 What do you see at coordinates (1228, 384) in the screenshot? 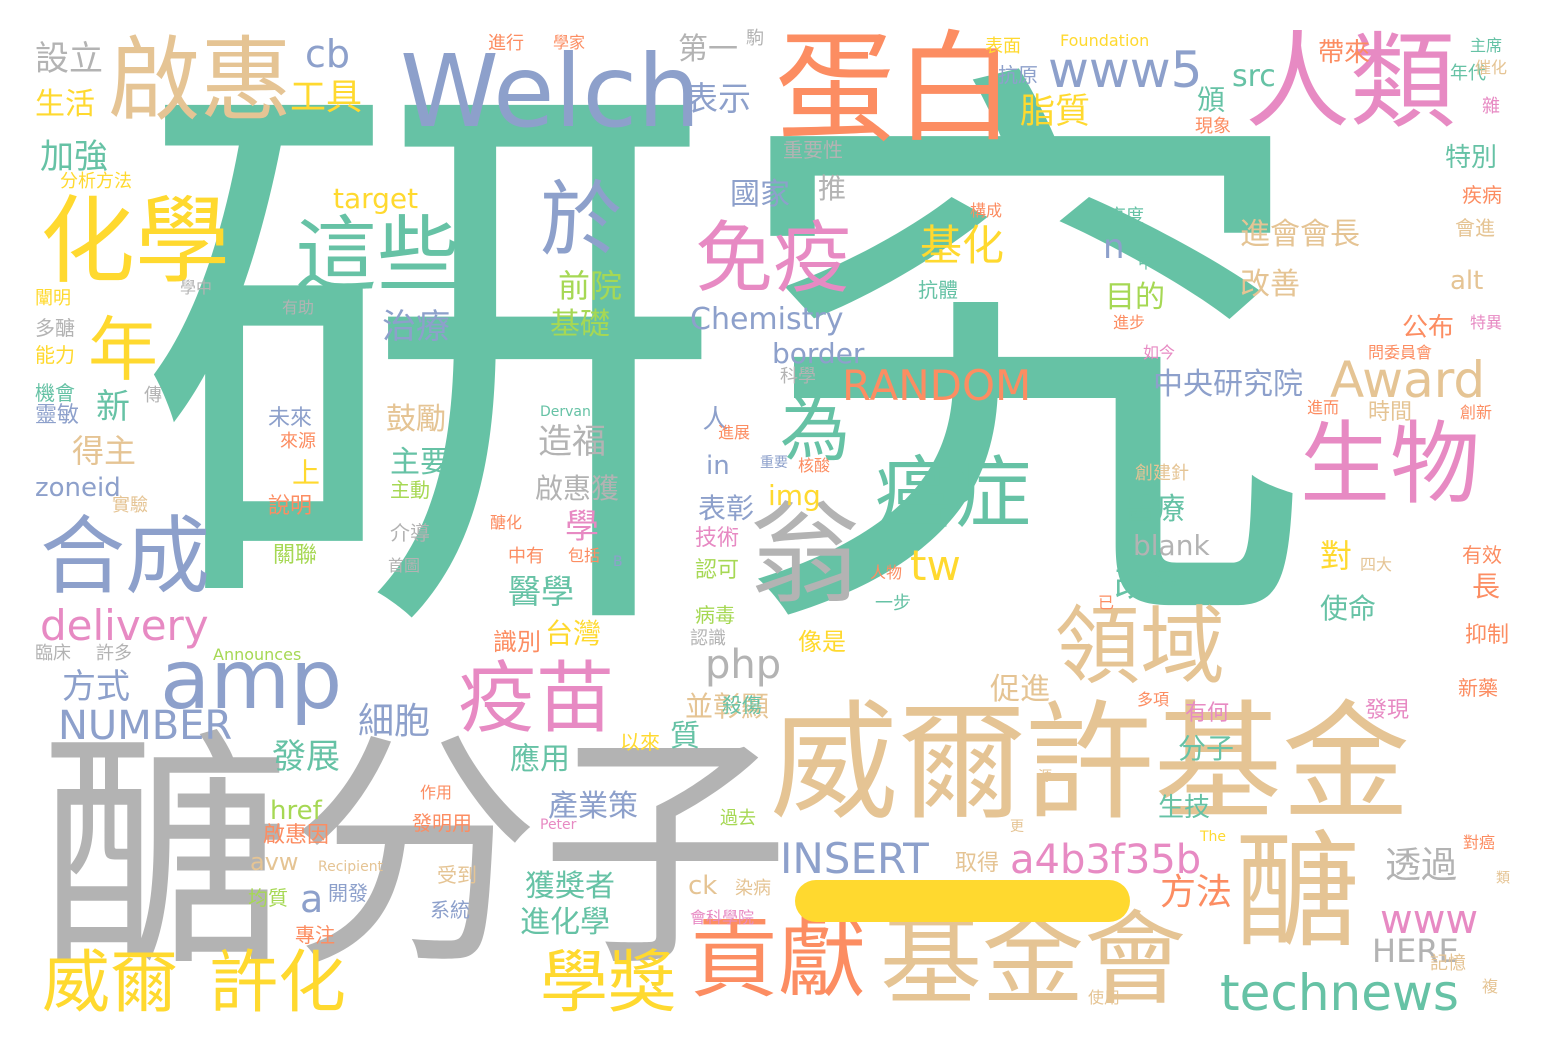
I see `cloud-word: 中央研究院` at bounding box center [1228, 384].